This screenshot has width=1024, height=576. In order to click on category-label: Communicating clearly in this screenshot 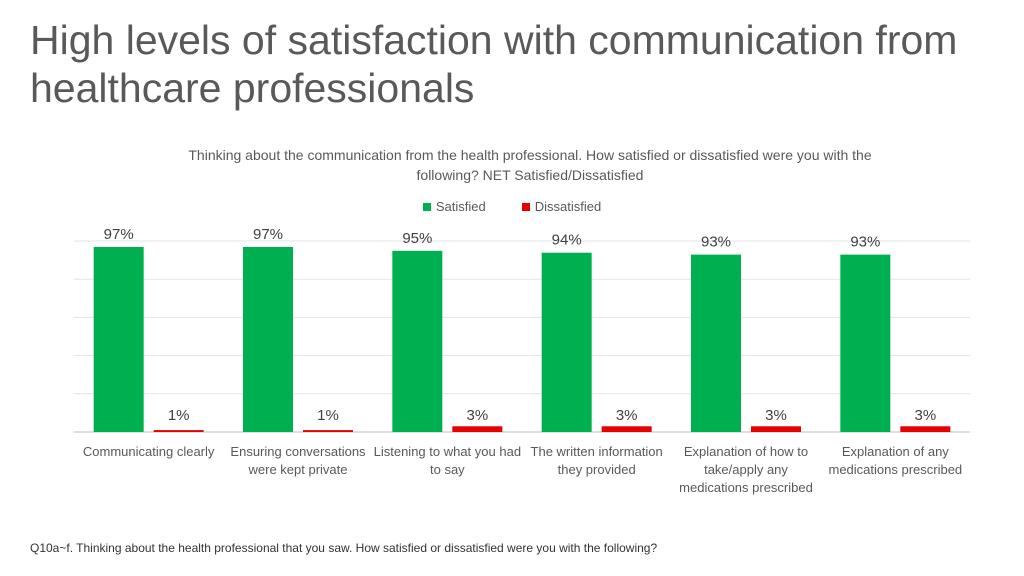, I will do `click(148, 451)`.